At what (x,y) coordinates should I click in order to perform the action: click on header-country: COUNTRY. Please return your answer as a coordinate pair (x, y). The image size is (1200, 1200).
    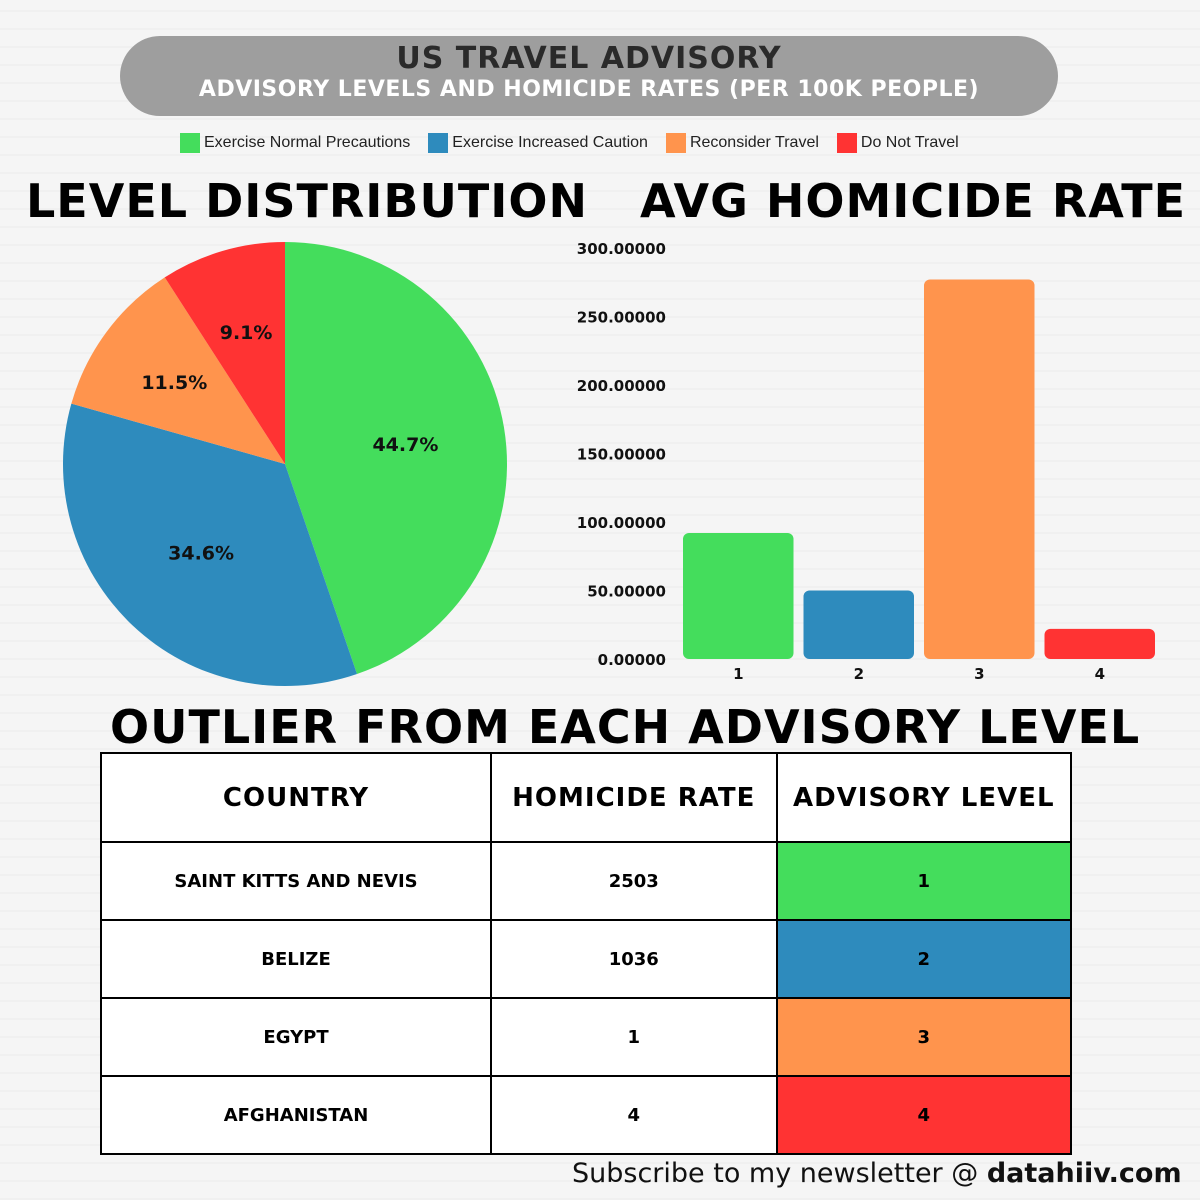
    Looking at the image, I should click on (296, 797).